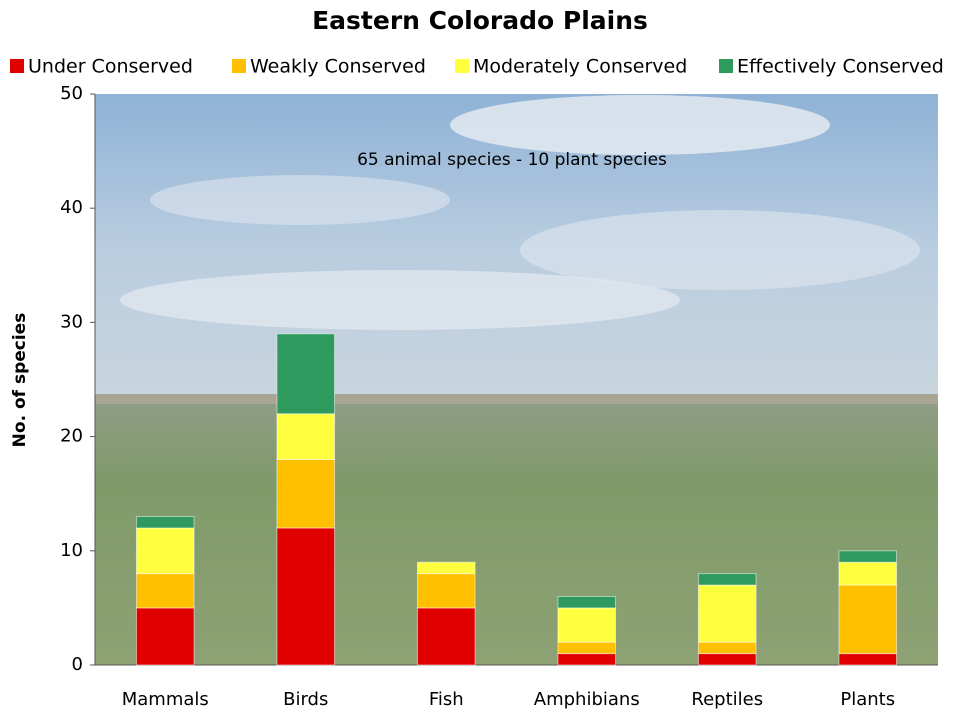 Image resolution: width=961 pixels, height=713 pixels. Describe the element at coordinates (110, 67) in the screenshot. I see `legend-label: Under Conserved` at that location.